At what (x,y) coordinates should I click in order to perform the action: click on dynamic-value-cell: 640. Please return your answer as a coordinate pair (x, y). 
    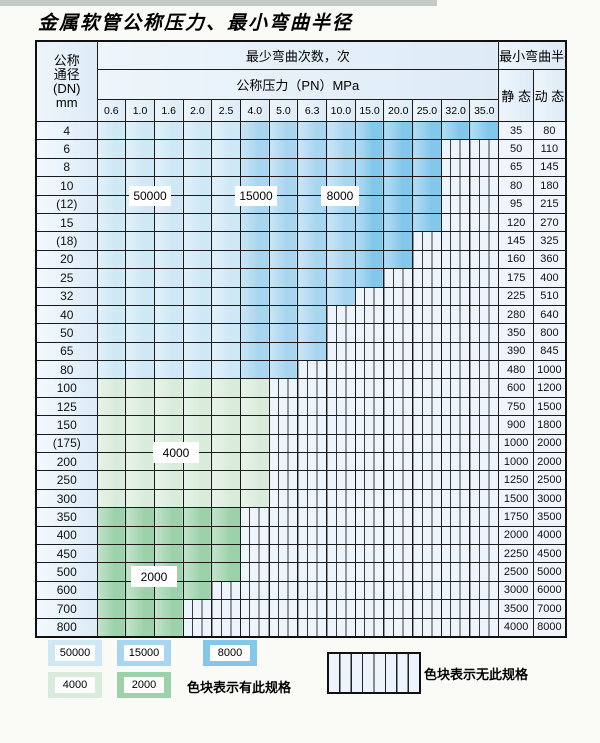
    Looking at the image, I should click on (550, 314).